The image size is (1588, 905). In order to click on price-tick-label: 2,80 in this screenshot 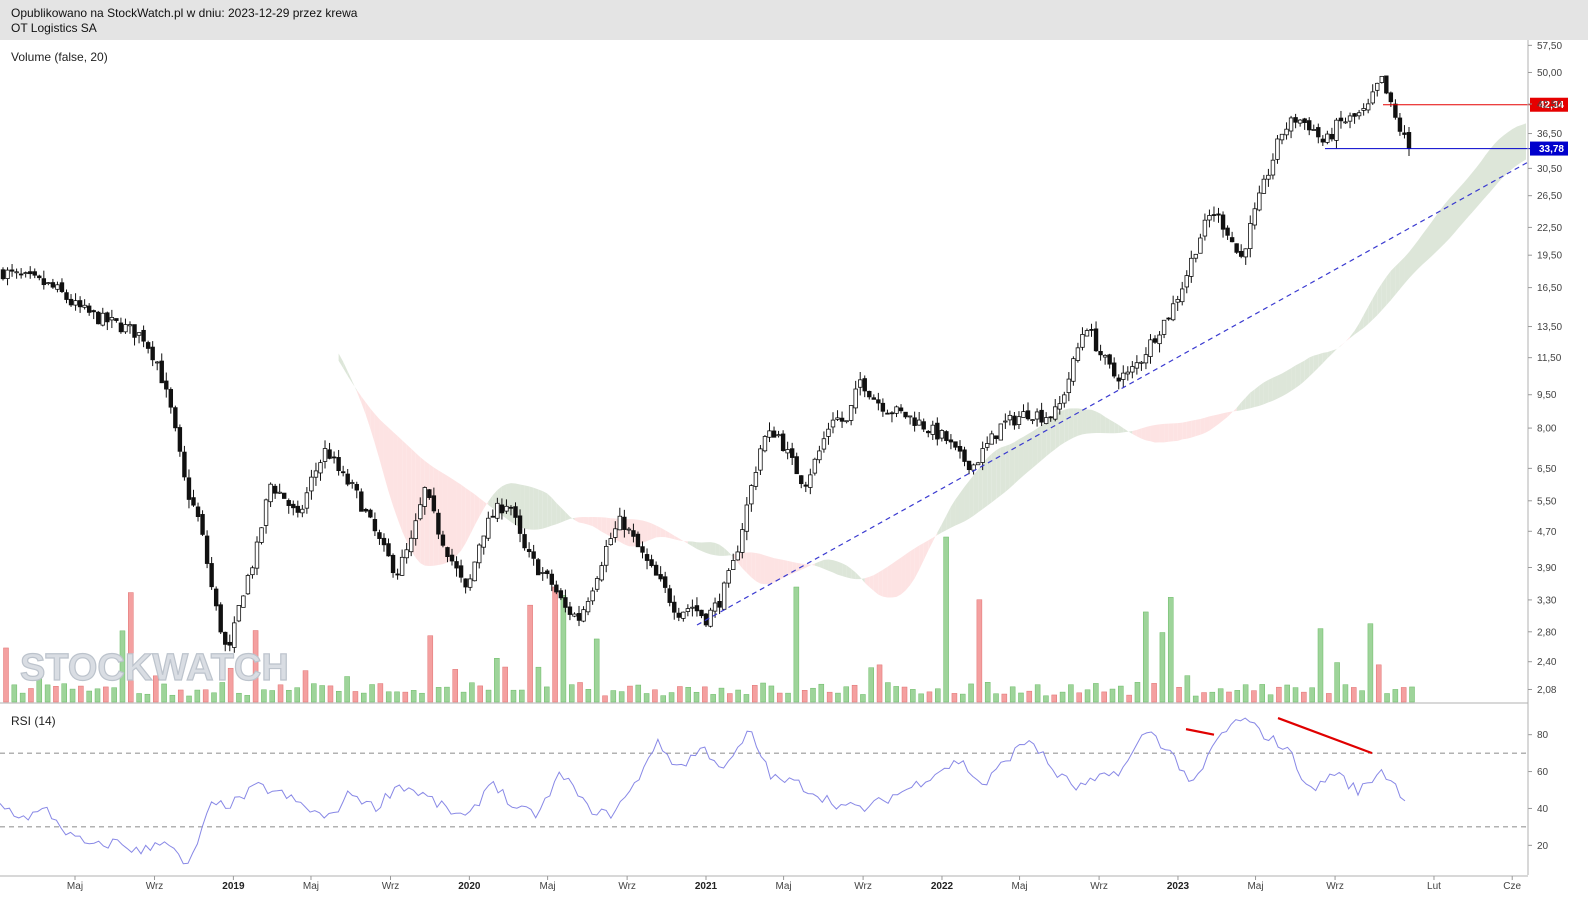, I will do `click(1547, 632)`.